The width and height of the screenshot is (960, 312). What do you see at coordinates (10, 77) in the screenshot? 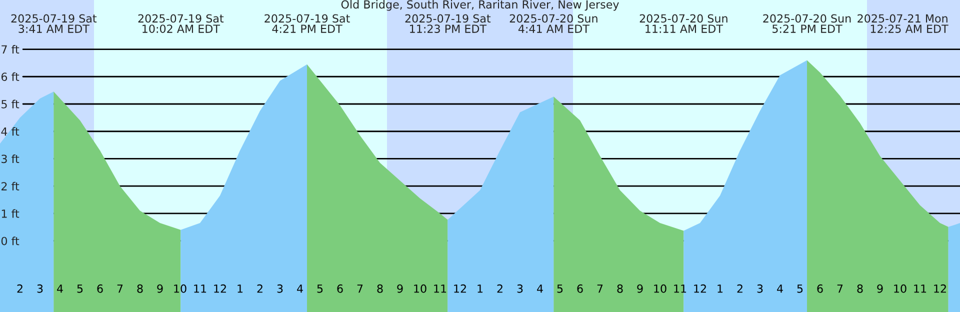
I see `y-tick-label: 6 ft` at bounding box center [10, 77].